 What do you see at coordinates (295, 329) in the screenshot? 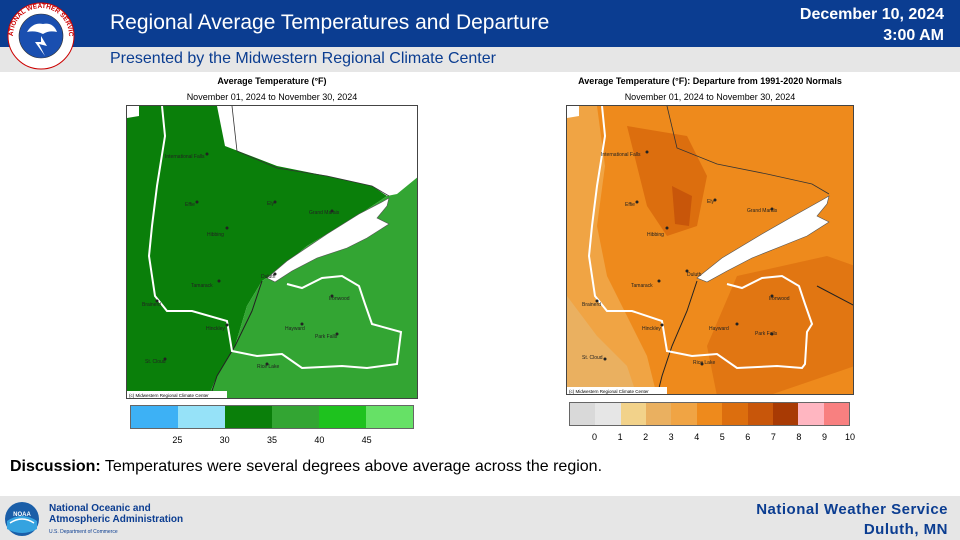
I see `city-hayward: Hayward` at bounding box center [295, 329].